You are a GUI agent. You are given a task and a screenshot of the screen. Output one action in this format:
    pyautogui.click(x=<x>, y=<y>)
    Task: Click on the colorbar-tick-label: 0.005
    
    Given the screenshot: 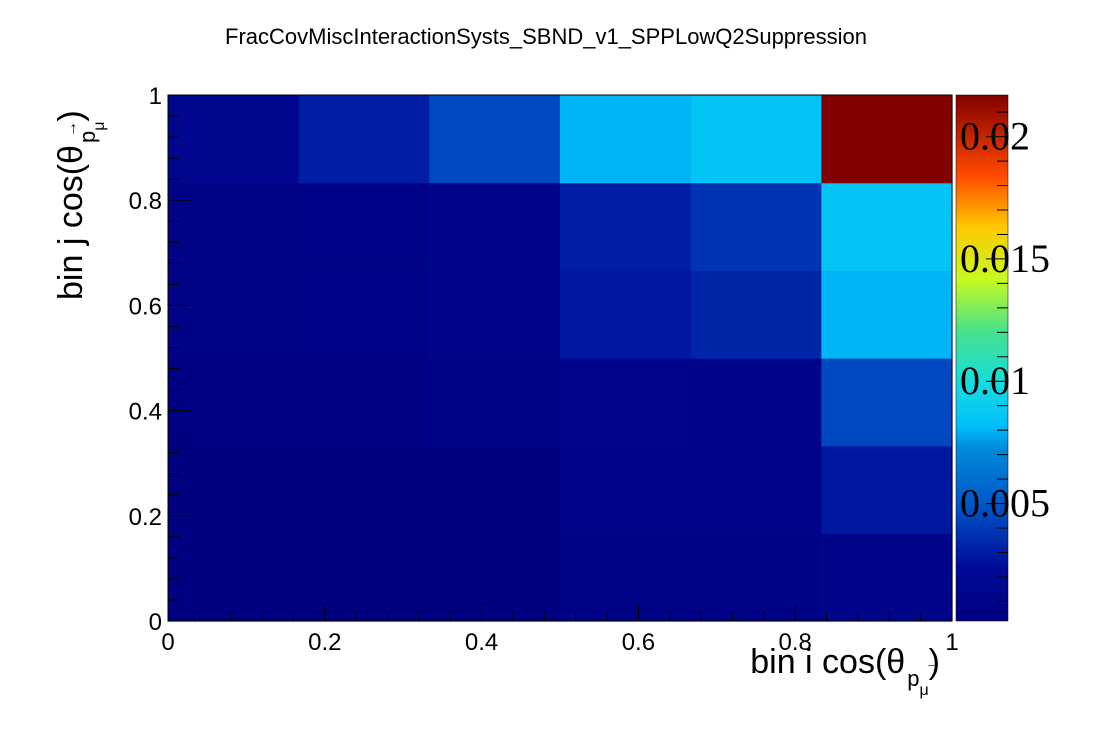 What is the action you would take?
    pyautogui.click(x=1005, y=503)
    